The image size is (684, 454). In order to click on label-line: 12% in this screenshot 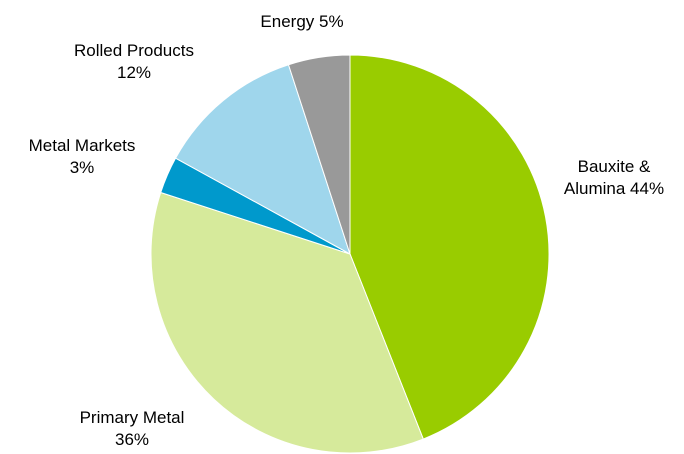, I will do `click(134, 72)`.